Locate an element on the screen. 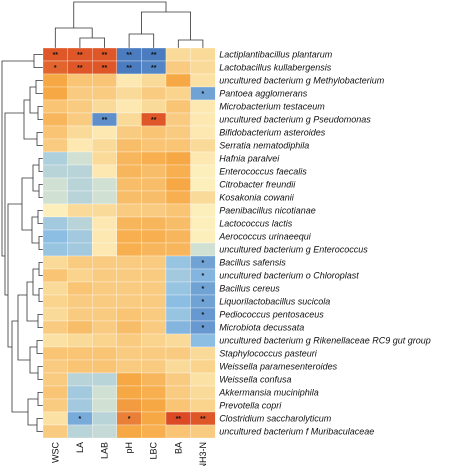 Image resolution: width=474 pixels, height=466 pixels. row-label: Weissella confusa is located at coordinates (255, 380).